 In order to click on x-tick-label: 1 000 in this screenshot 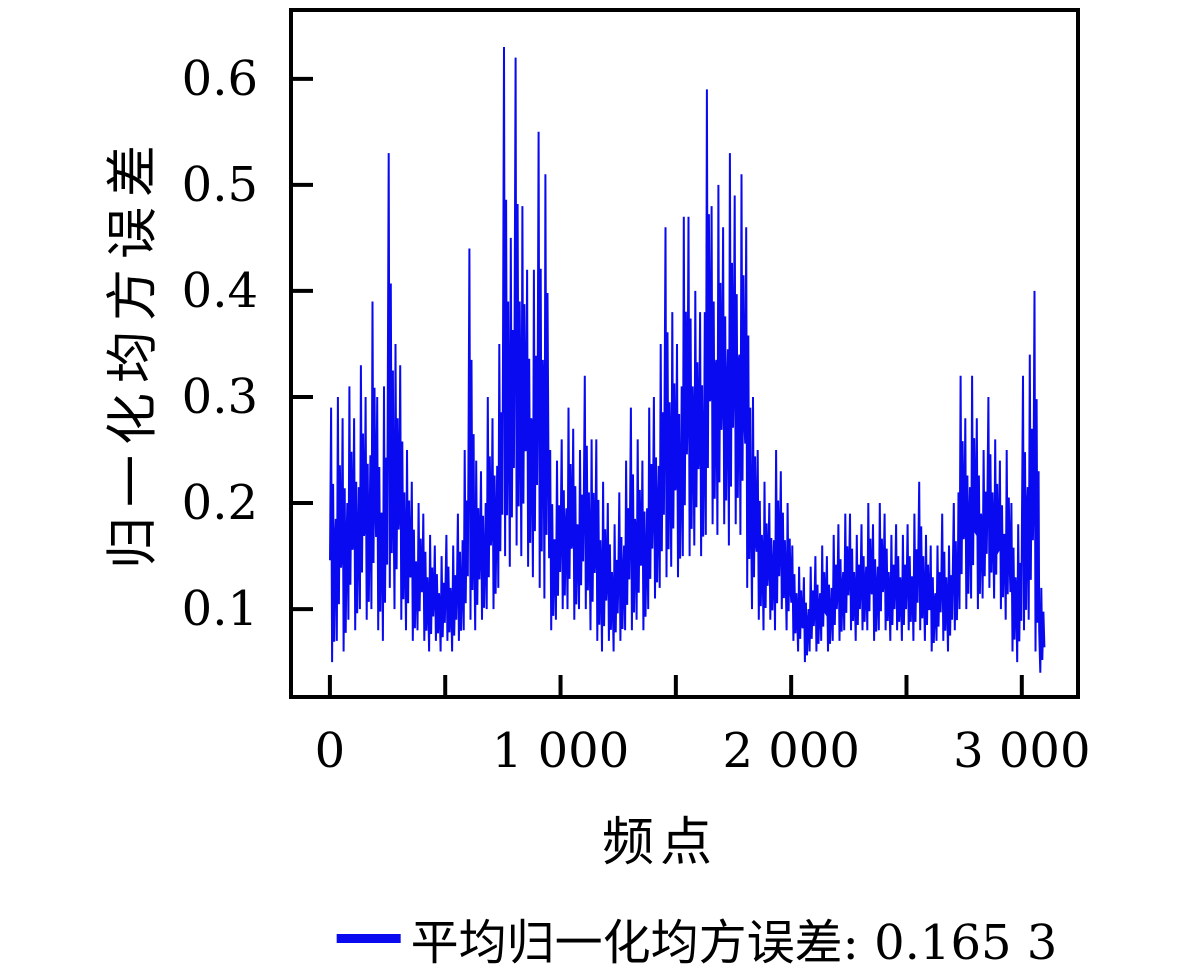, I will do `click(560, 751)`.